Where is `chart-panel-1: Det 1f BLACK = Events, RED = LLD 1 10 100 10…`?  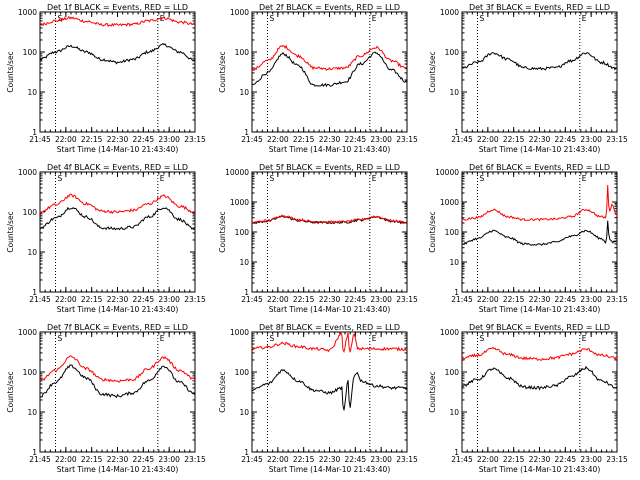
chart-panel-1: Det 1f BLACK = Events, RED = LLD 1 10 100 10… is located at coordinates (106, 78).